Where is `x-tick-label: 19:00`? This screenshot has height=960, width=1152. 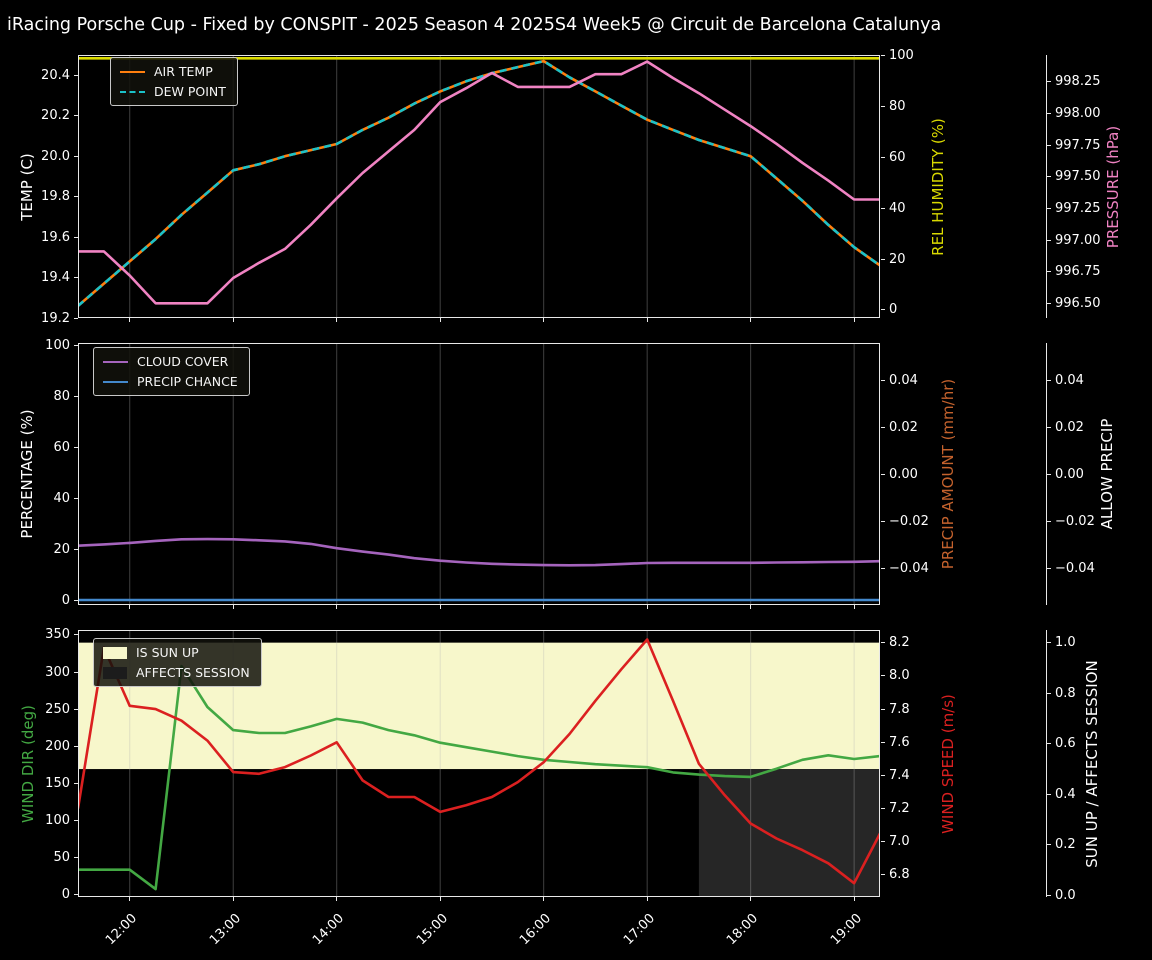 x-tick-label: 19:00 is located at coordinates (846, 930).